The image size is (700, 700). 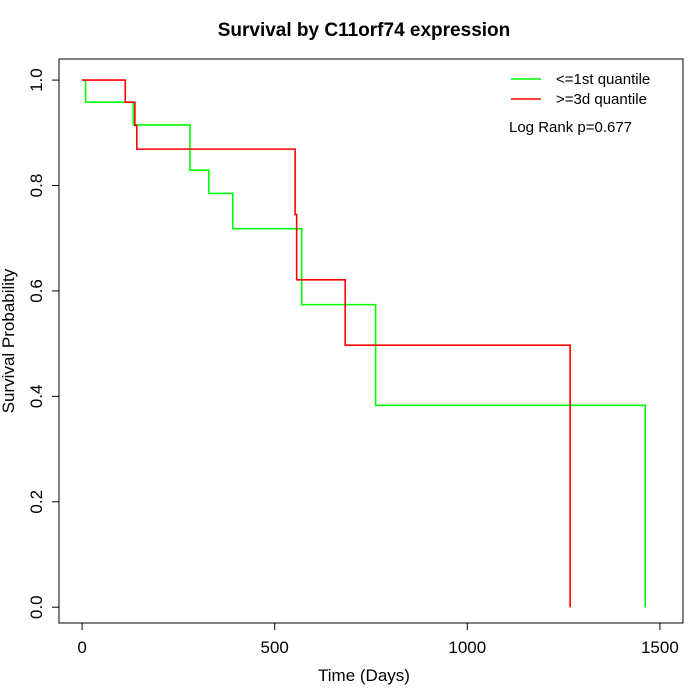 I want to click on x-tick-label: 1500, so click(x=660, y=647).